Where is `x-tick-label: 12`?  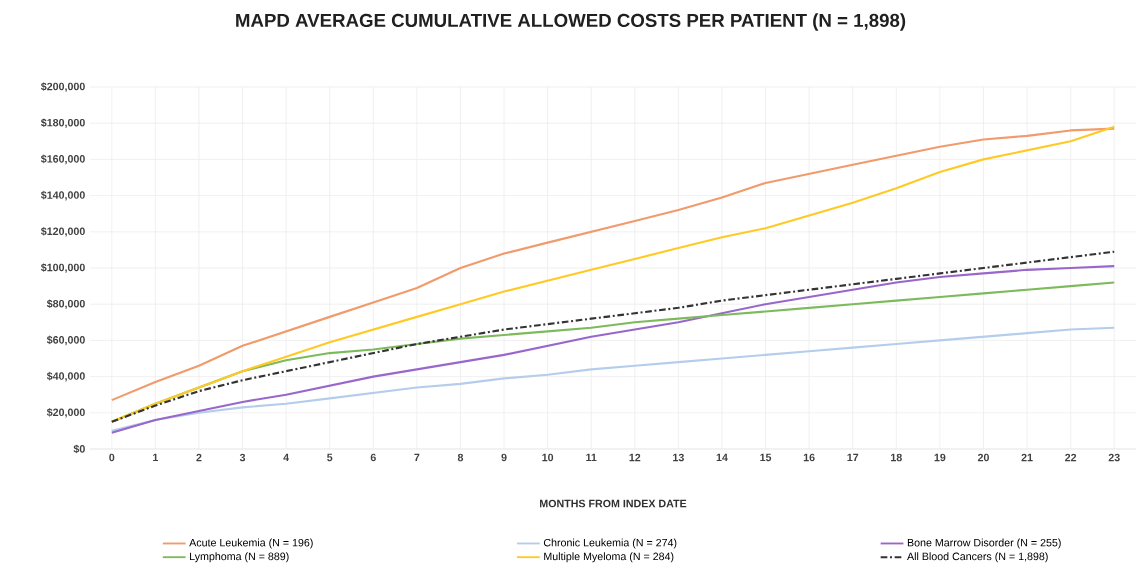 x-tick-label: 12 is located at coordinates (635, 457).